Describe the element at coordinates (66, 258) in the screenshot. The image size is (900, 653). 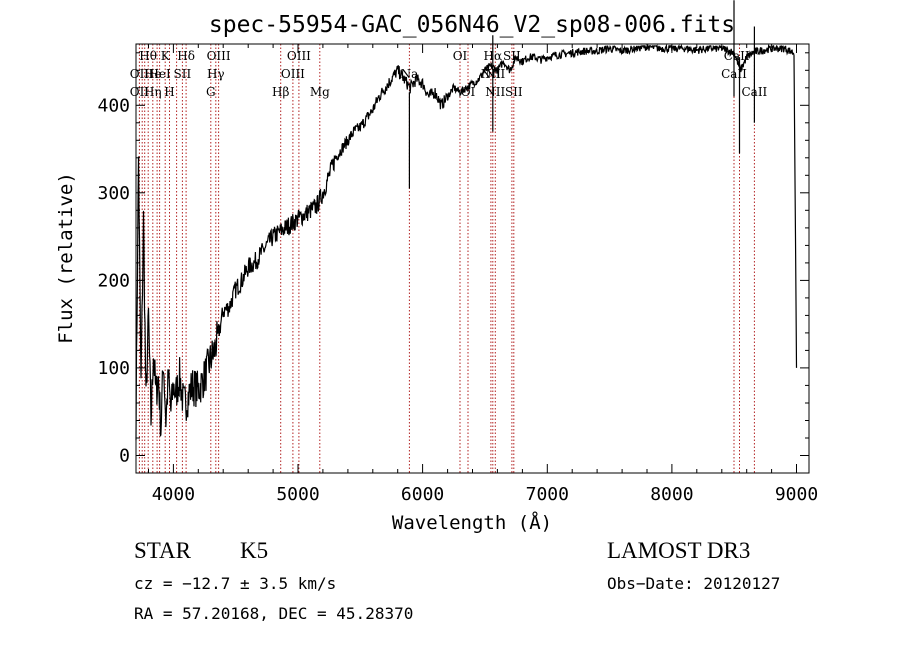
I see `y-axis-label: Flux (relative)` at that location.